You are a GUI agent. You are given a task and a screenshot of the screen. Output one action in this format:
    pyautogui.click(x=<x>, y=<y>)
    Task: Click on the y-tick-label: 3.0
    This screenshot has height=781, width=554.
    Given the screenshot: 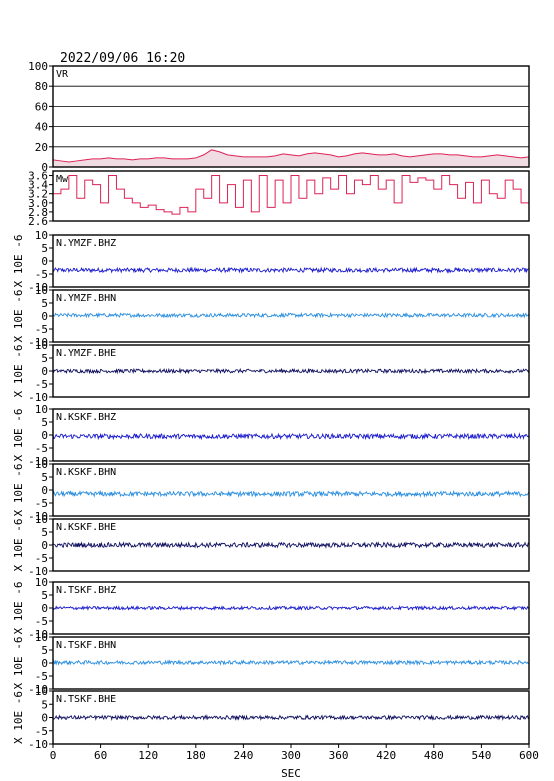 What is the action you would take?
    pyautogui.click(x=38, y=203)
    